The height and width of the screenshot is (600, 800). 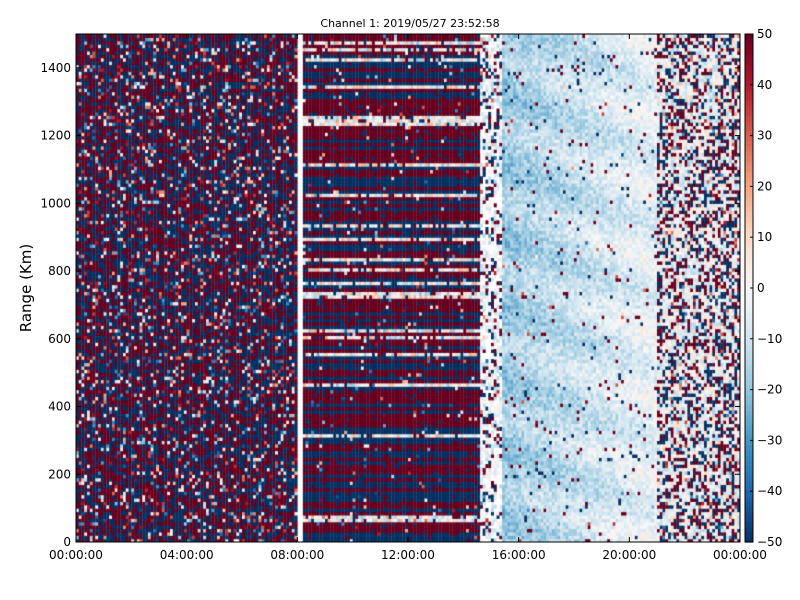 What do you see at coordinates (764, 237) in the screenshot?
I see `colorbar-tick-label: 10` at bounding box center [764, 237].